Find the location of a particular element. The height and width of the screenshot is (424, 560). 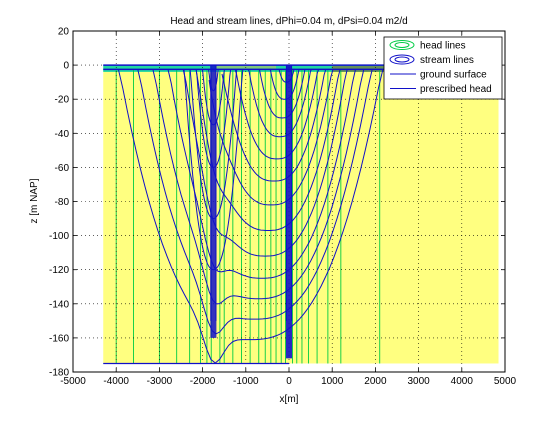

y-tick-label: 0 is located at coordinates (66, 66).